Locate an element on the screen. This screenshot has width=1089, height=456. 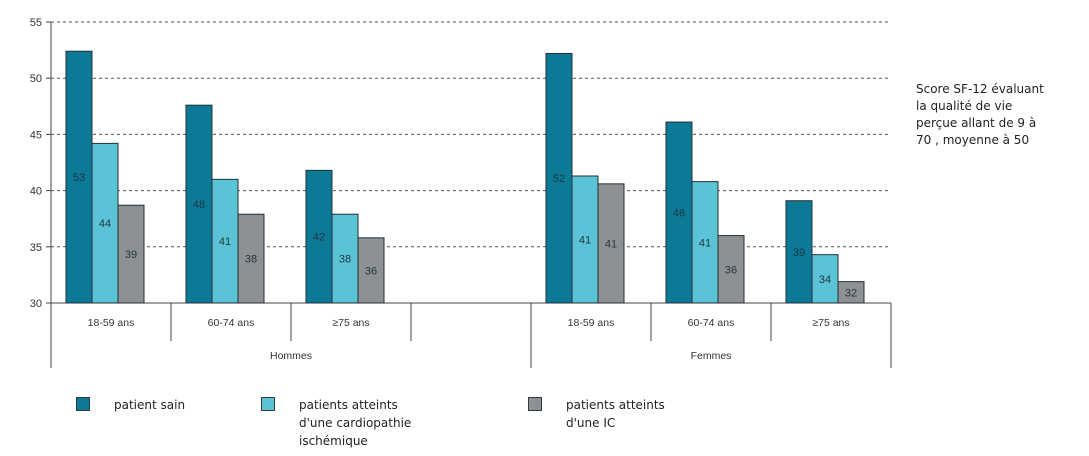
legend-label-ic: patients atteints d'une IC is located at coordinates (615, 414).